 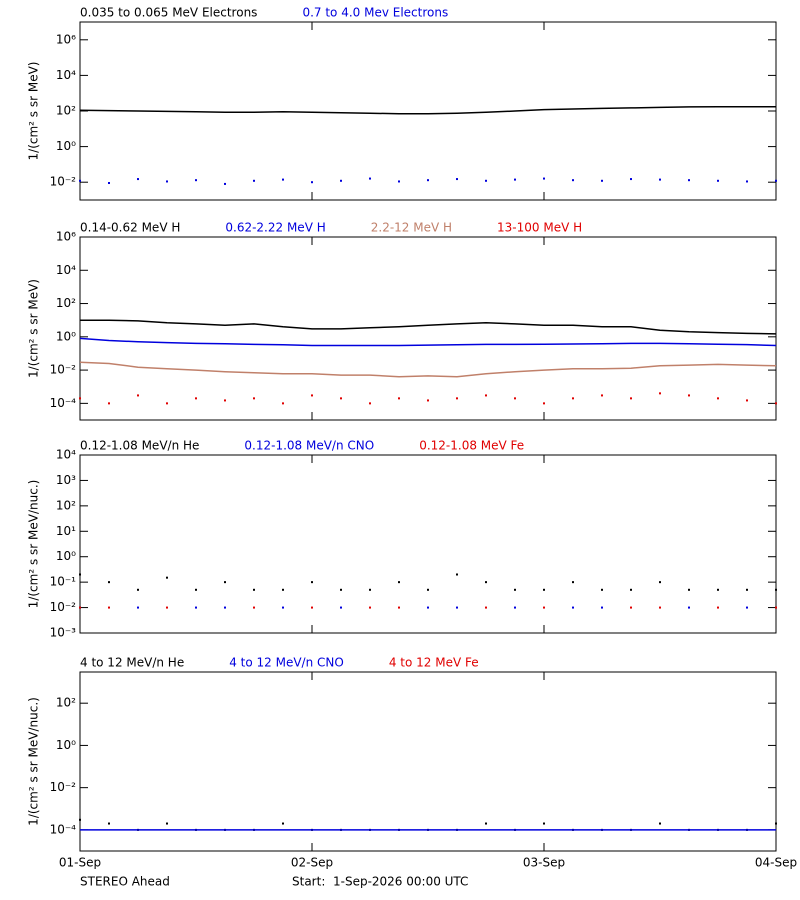 What do you see at coordinates (380, 882) in the screenshot?
I see `footer-right: Start: 1-Sep-2026 00:00 UTC` at bounding box center [380, 882].